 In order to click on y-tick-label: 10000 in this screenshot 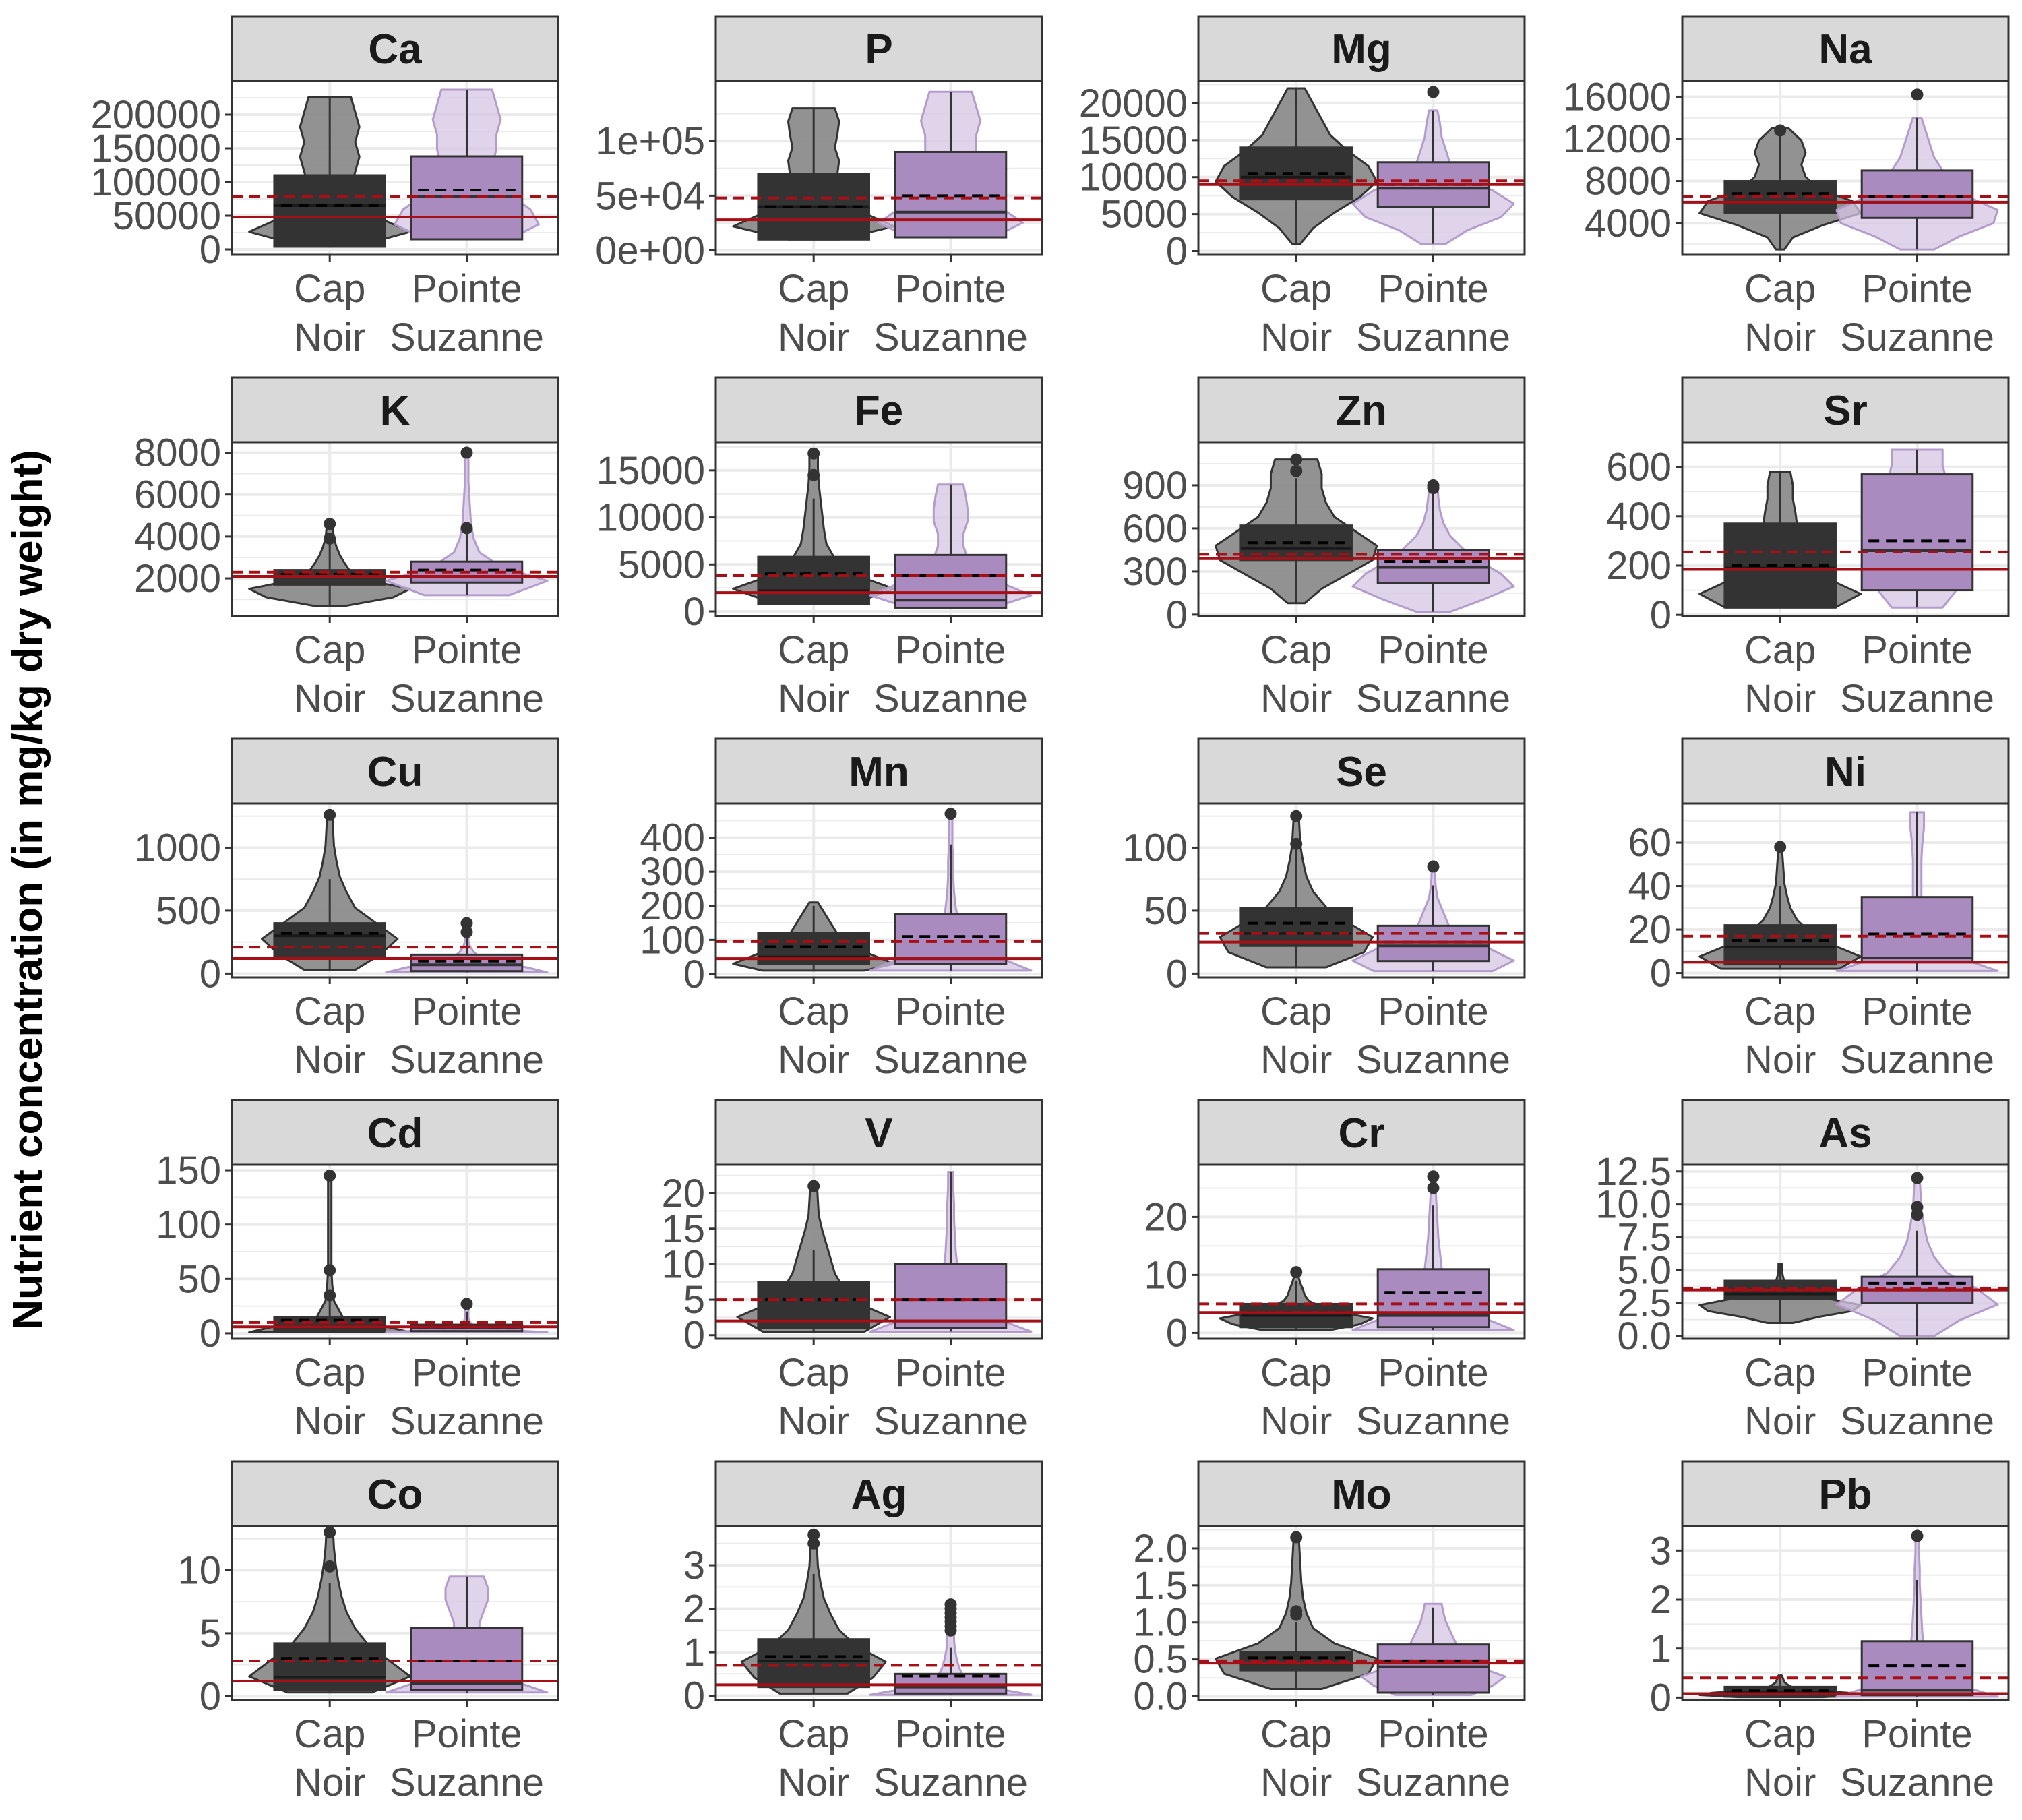, I will do `click(1133, 178)`.